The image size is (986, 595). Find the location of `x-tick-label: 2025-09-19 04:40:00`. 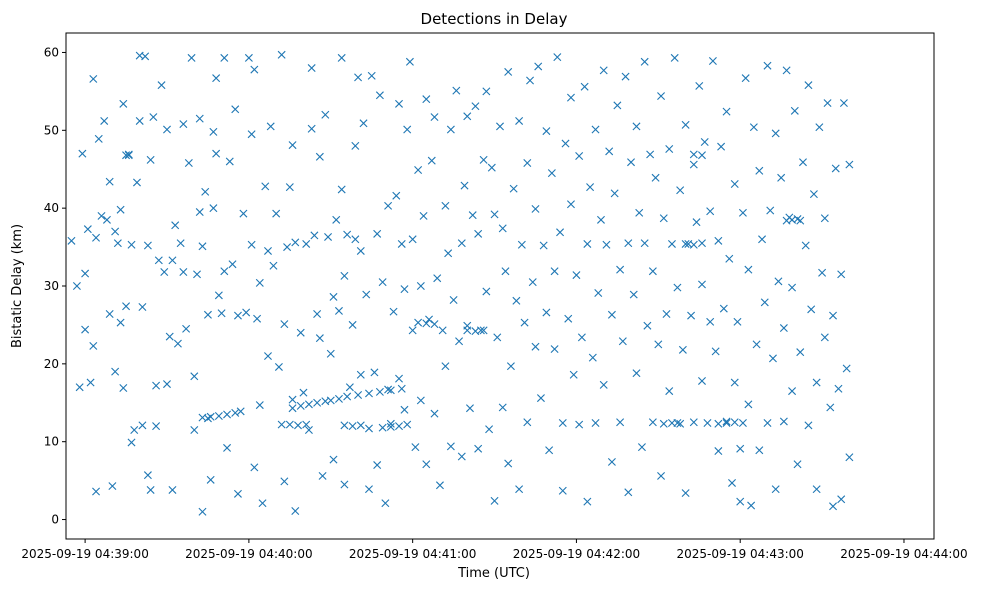

x-tick-label: 2025-09-19 04:40:00 is located at coordinates (248, 554).